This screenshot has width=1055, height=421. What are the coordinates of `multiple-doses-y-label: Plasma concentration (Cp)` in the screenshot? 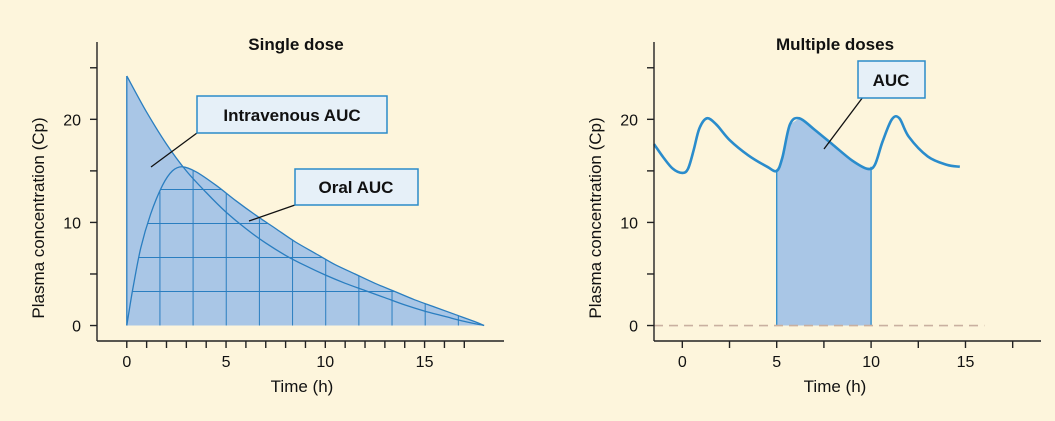 It's located at (595, 217).